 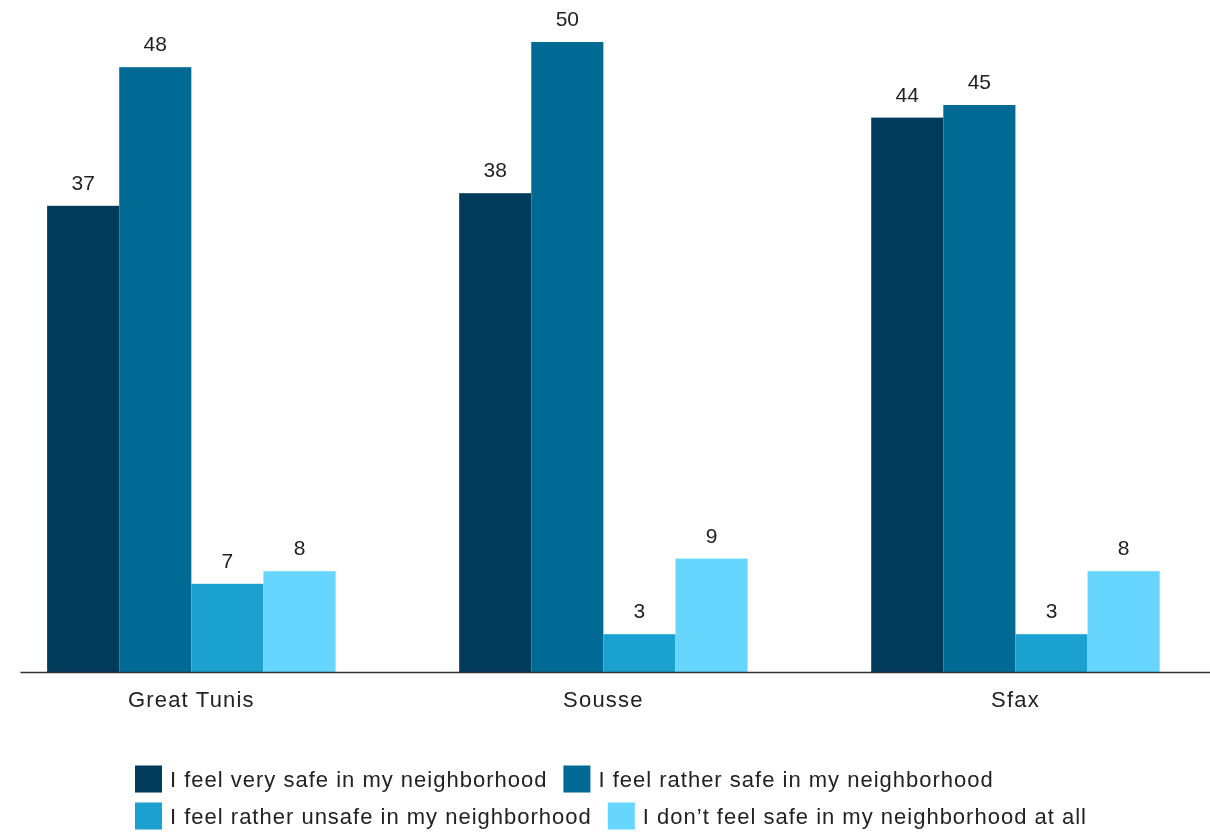 I want to click on data-label: 44, so click(x=907, y=94).